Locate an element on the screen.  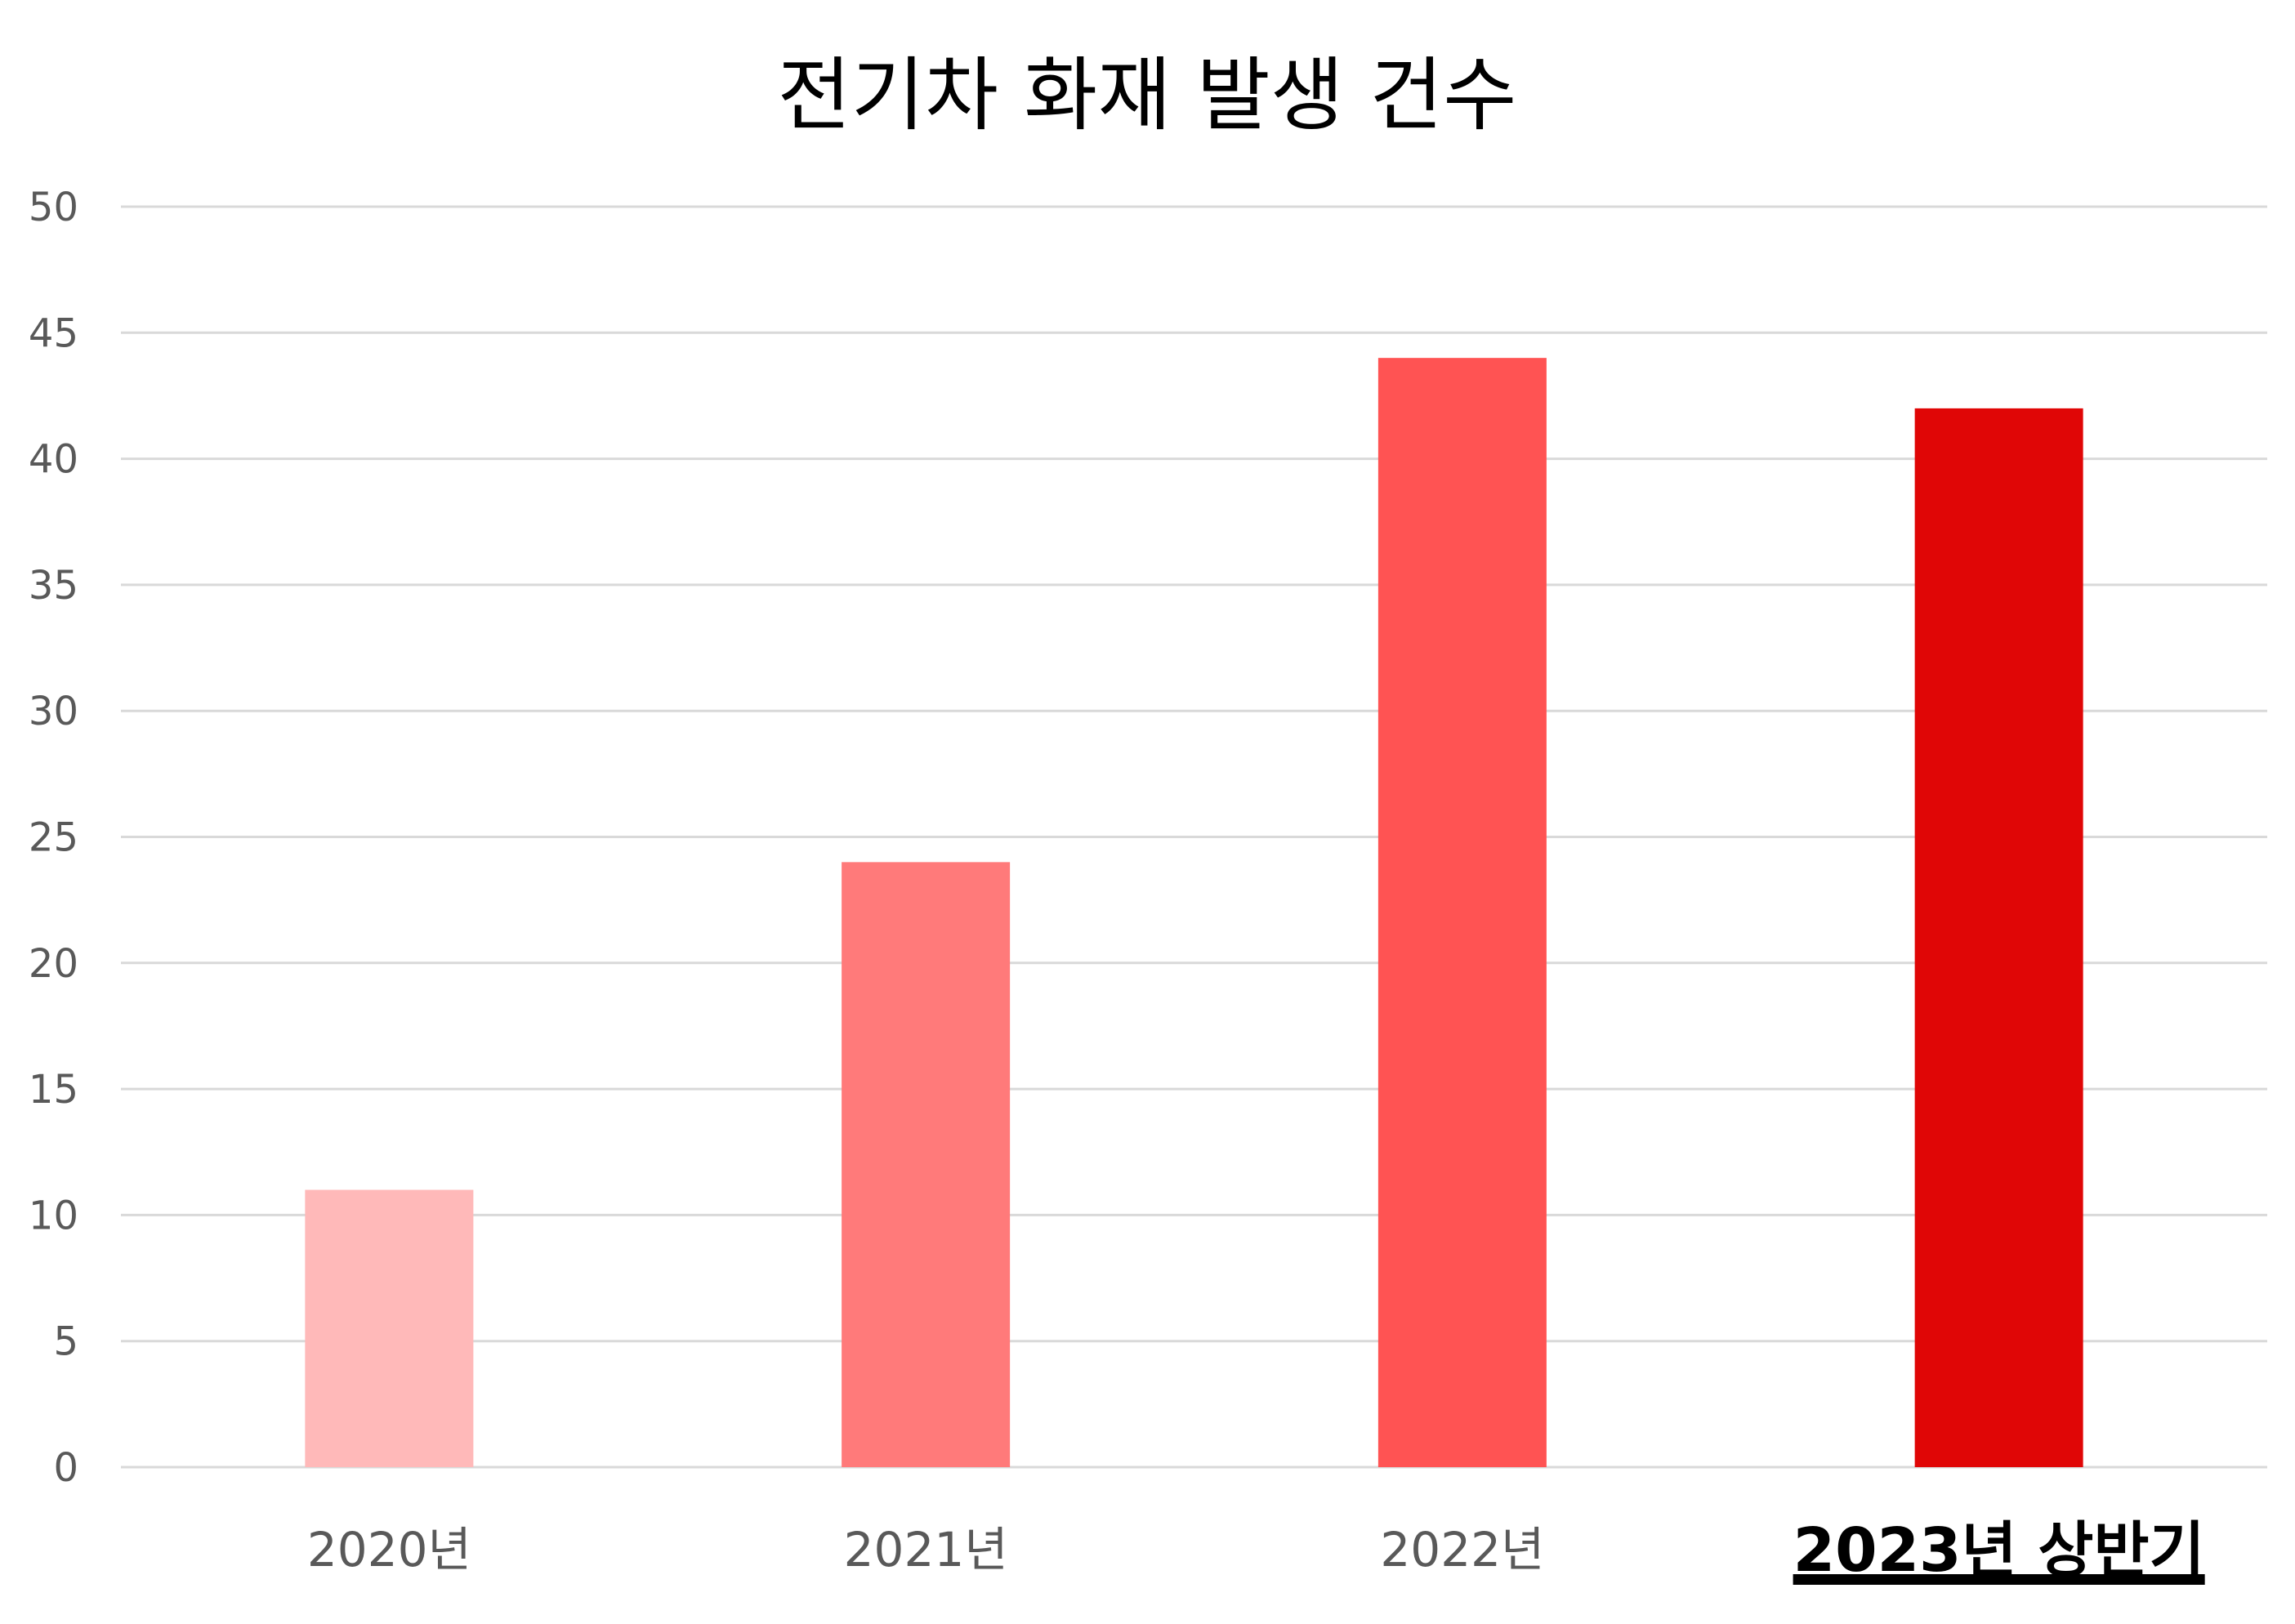
x-axis-ticks: 2020년 2021년 2022년 2023년 상반기 is located at coordinates (1256, 1550).